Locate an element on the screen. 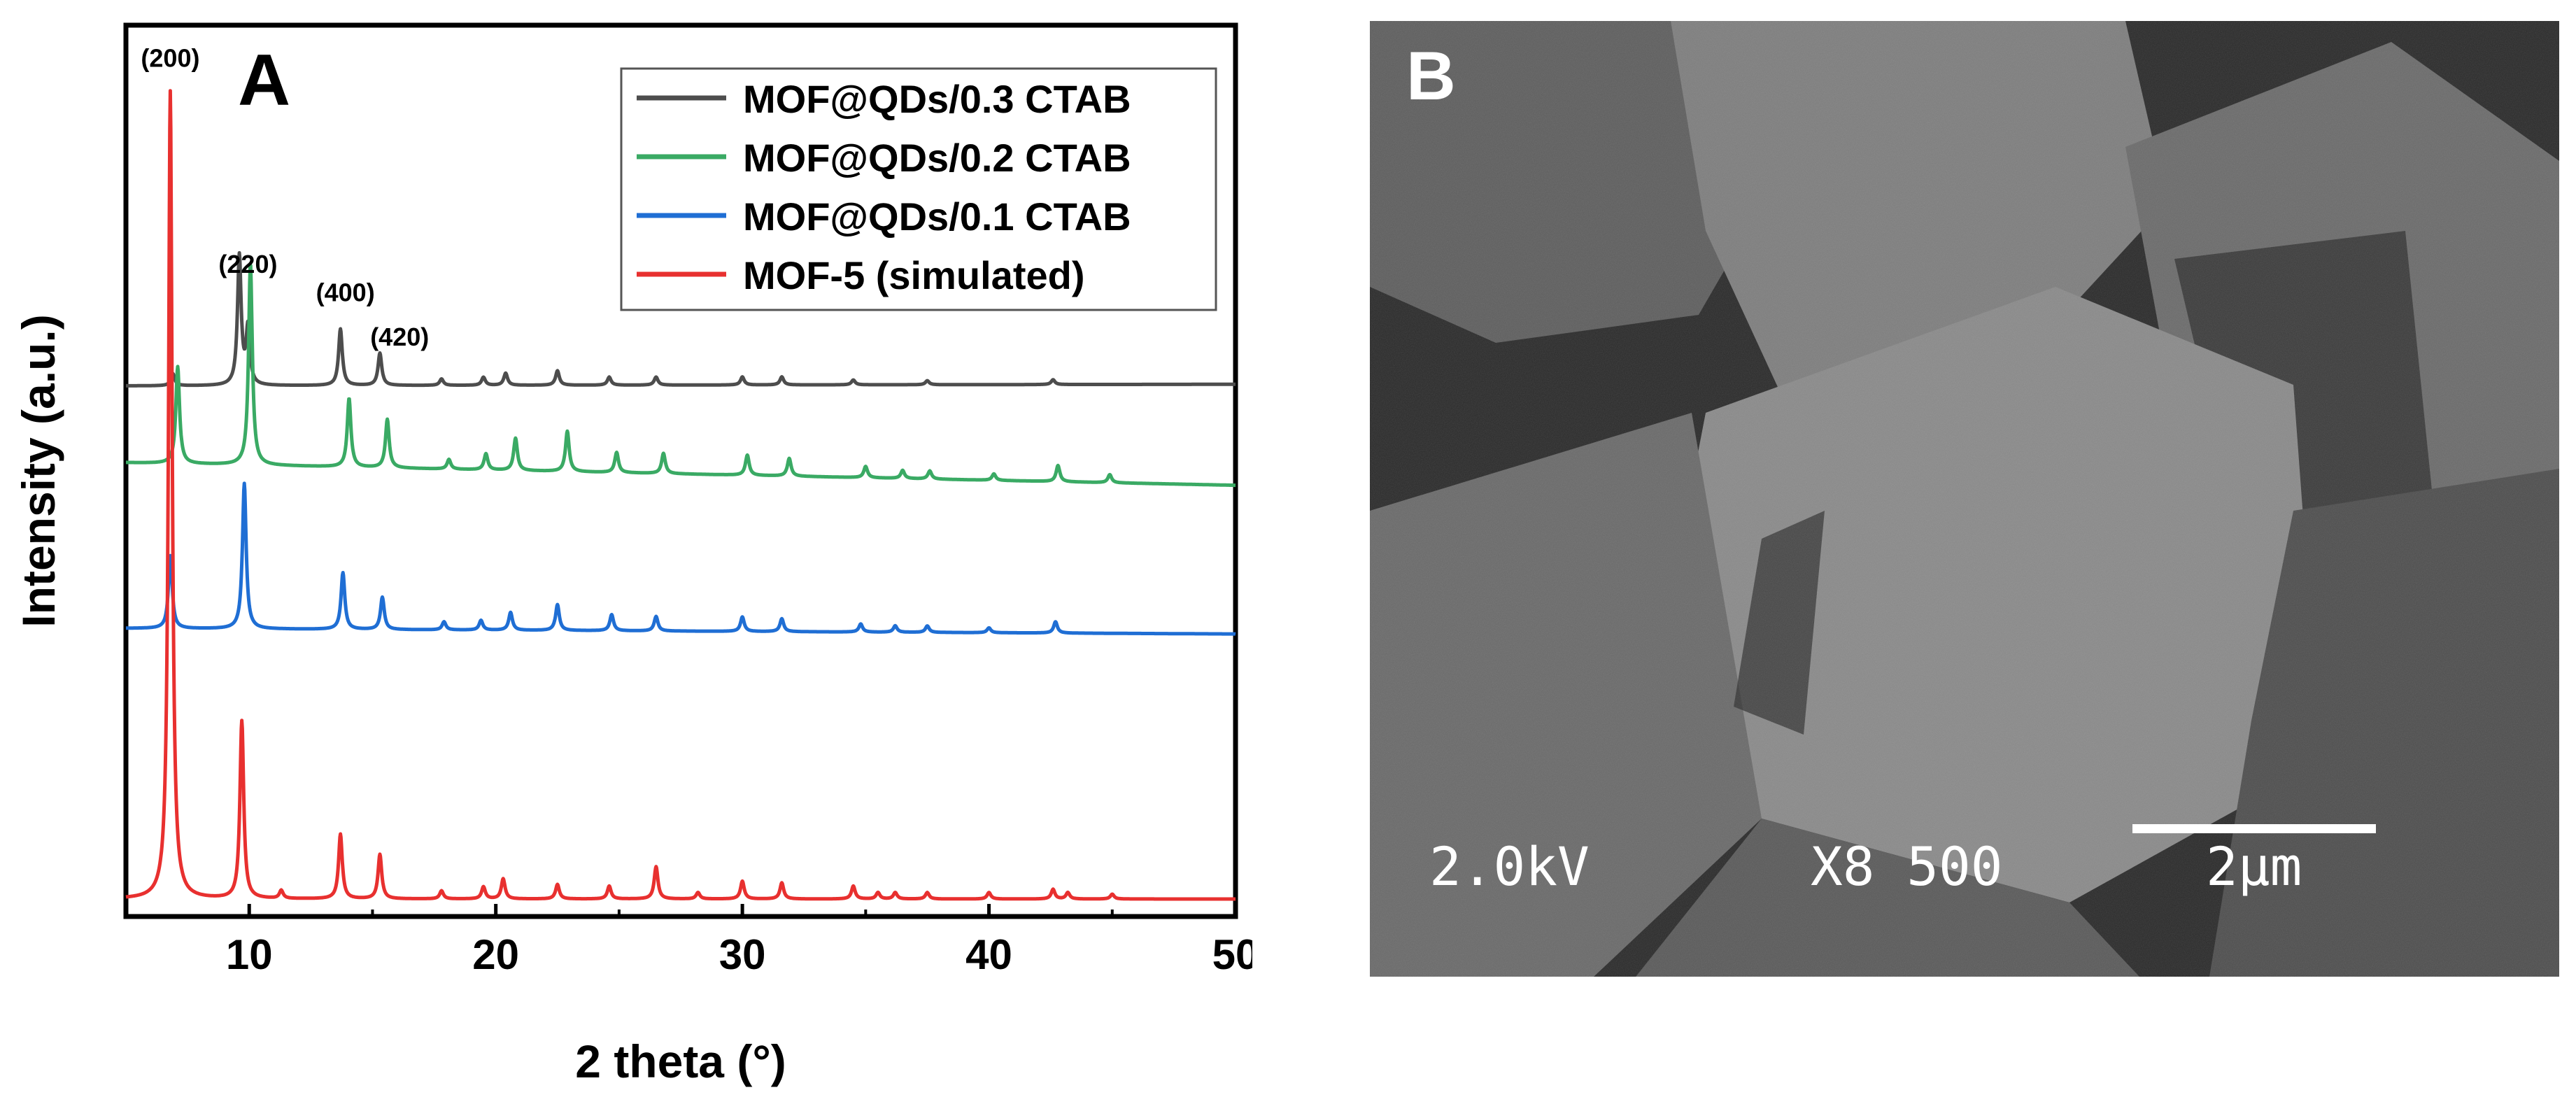  peak-annotations: (200) (220) (400) (420) is located at coordinates (285, 197).